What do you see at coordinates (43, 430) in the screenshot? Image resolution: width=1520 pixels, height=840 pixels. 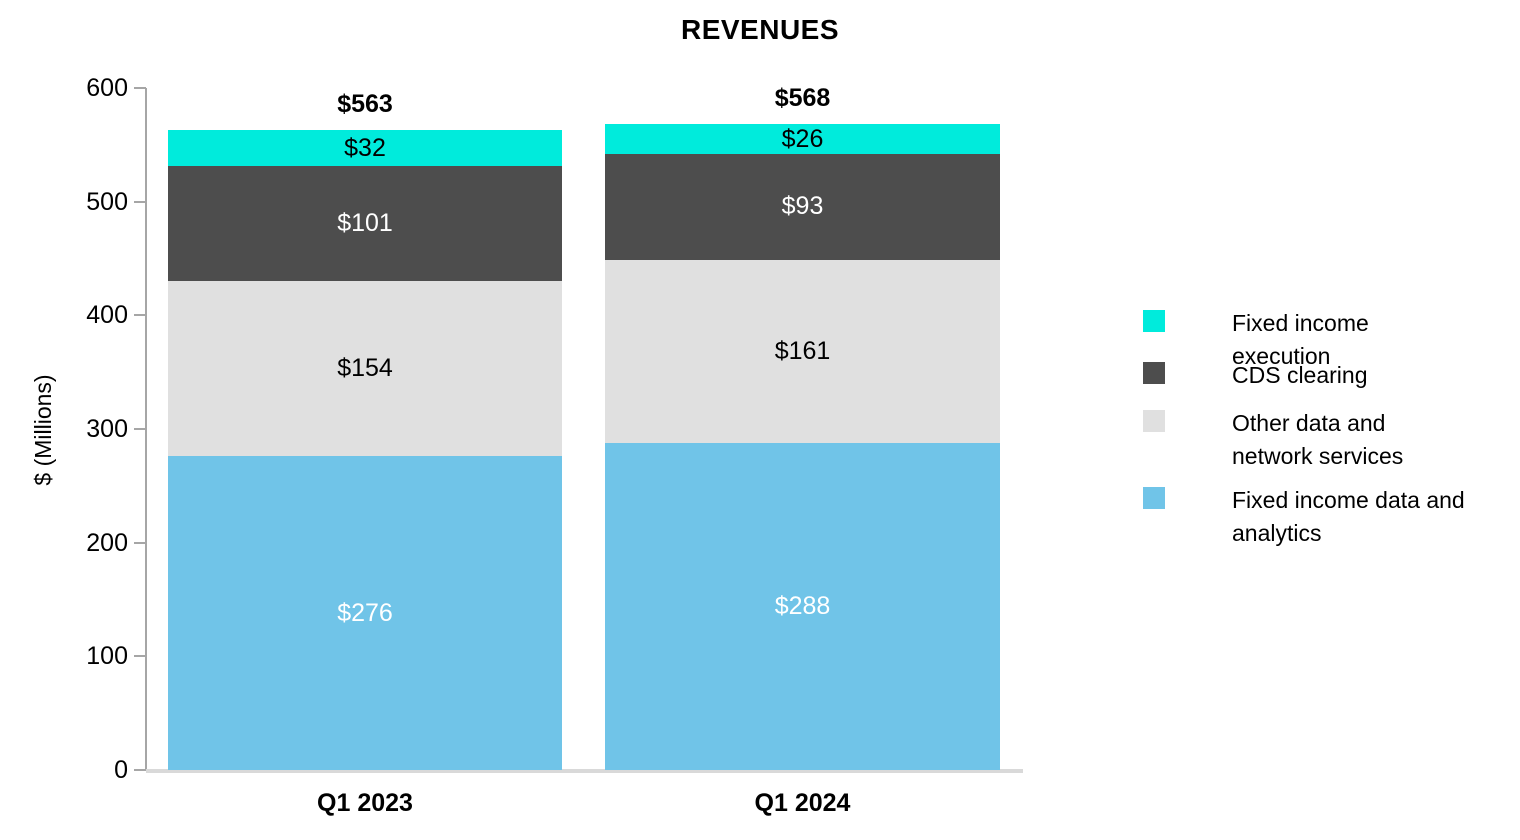 I see `y-axis-title: $ (Millions)` at bounding box center [43, 430].